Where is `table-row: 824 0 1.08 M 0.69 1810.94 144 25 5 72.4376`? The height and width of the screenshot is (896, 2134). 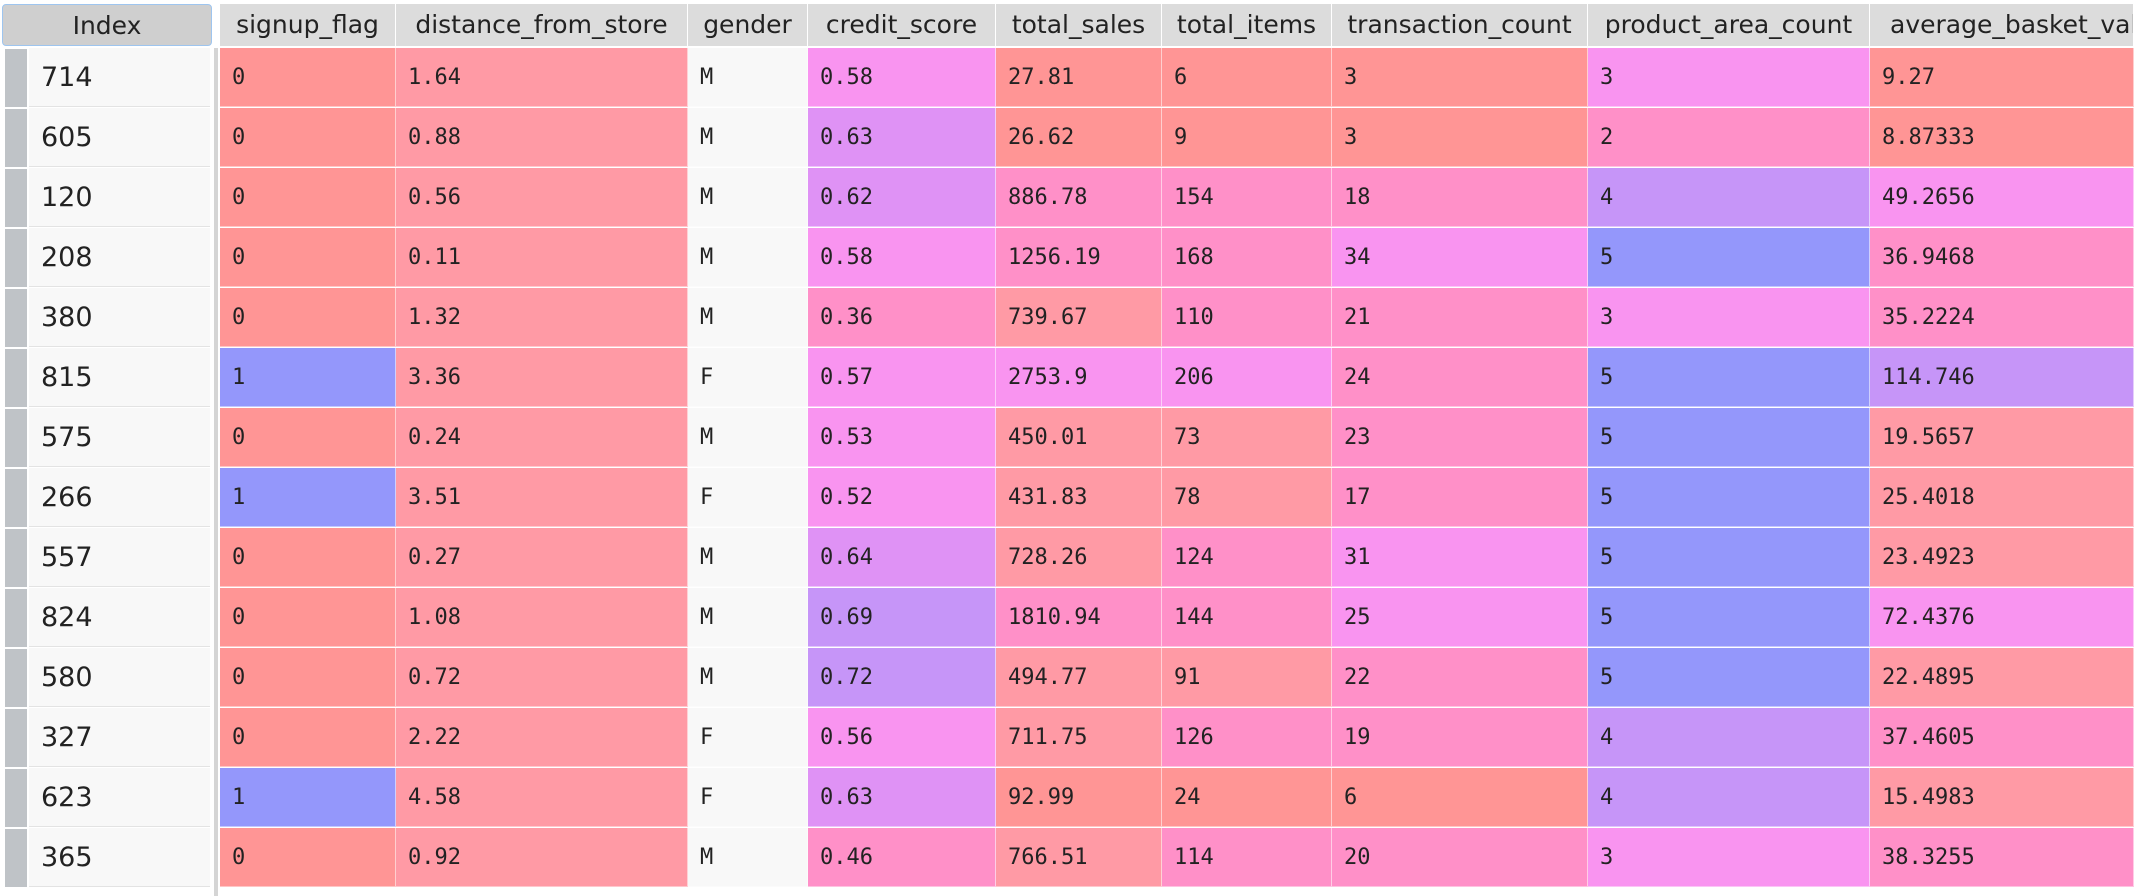 table-row: 824 0 1.08 M 0.69 1810.94 144 25 5 72.4376 is located at coordinates (1067, 618).